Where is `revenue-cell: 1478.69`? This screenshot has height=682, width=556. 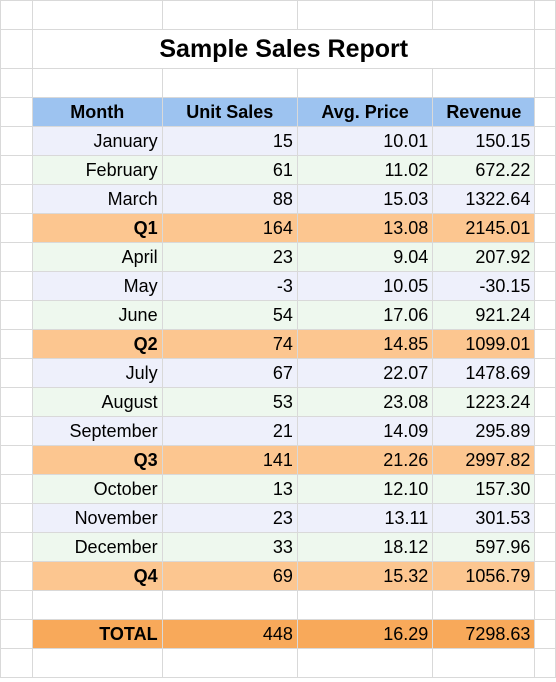 revenue-cell: 1478.69 is located at coordinates (484, 373).